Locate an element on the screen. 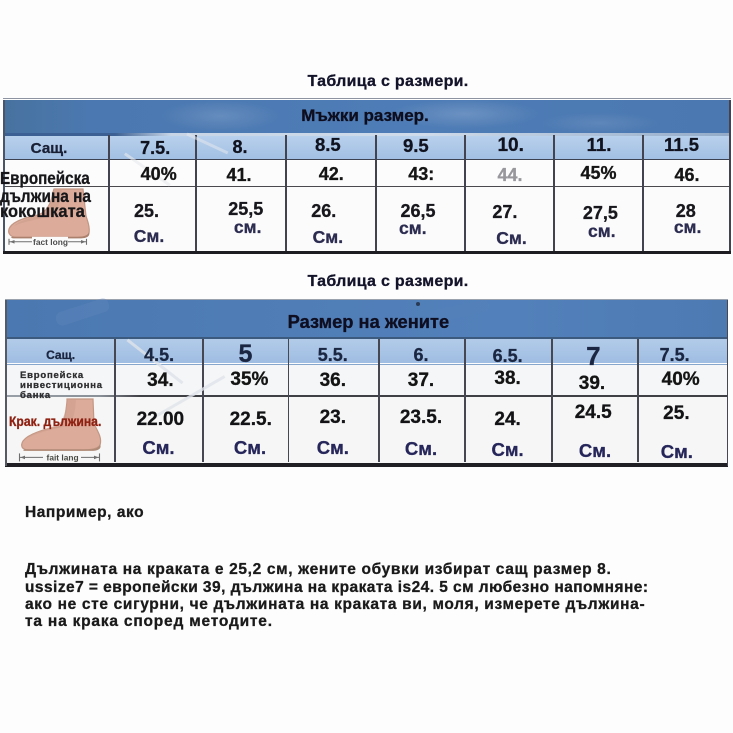 The height and width of the screenshot is (733, 733). svg-text: fact long is located at coordinates (50, 242).